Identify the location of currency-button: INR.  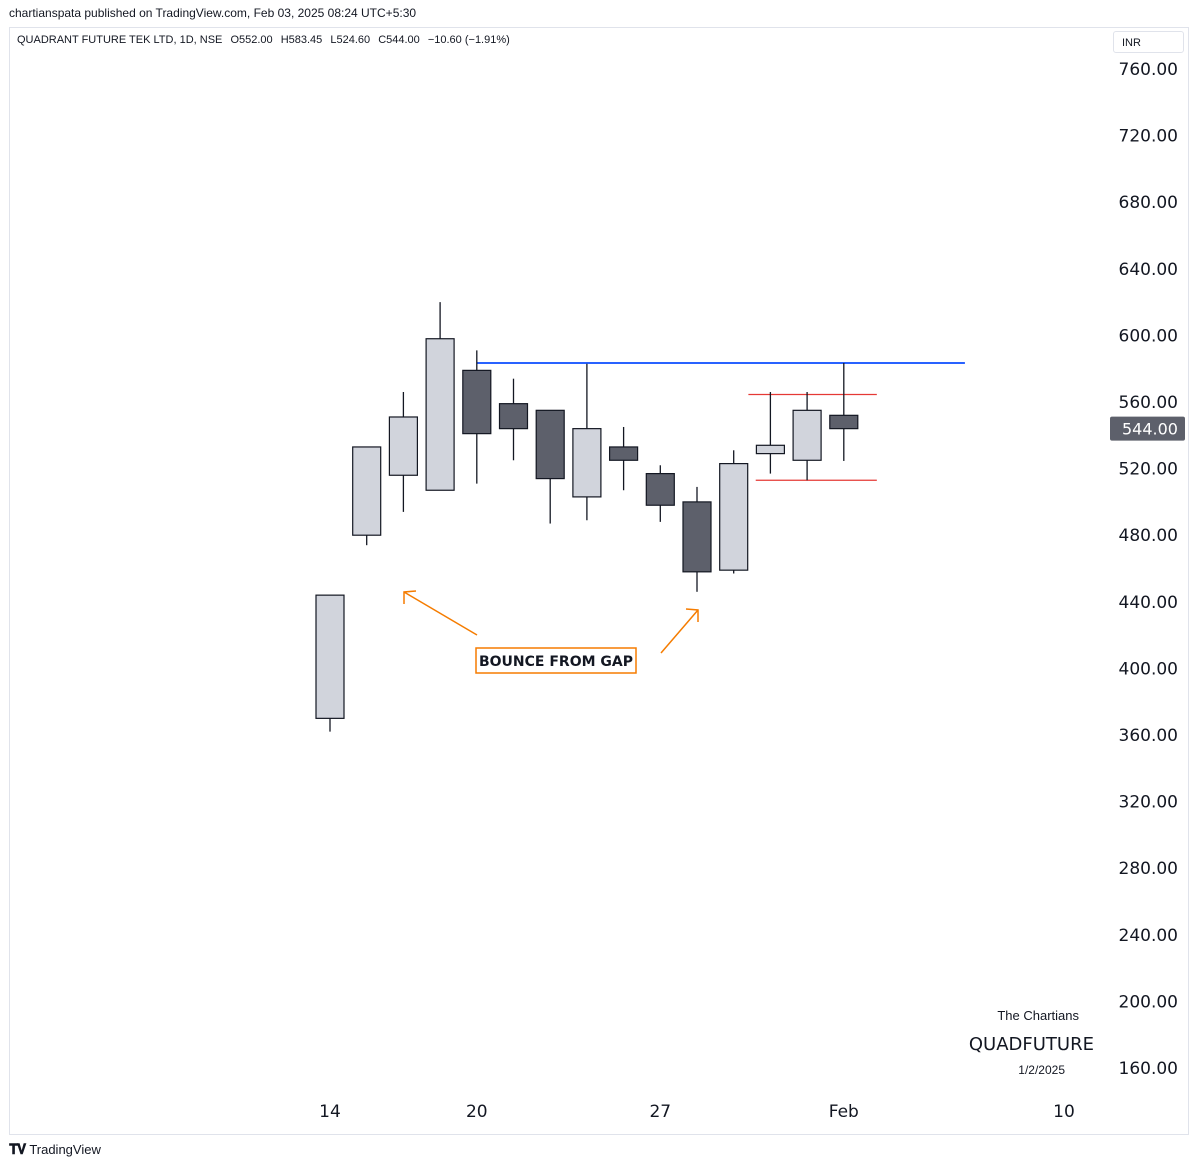
(1148, 42).